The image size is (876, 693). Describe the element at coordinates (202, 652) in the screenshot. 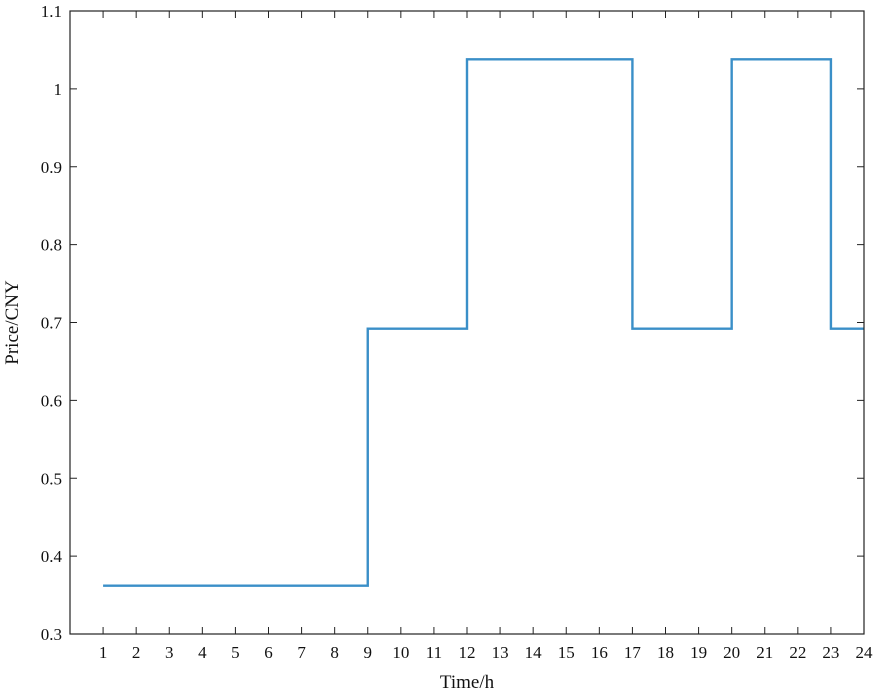

I see `x-tick-label: 4` at that location.